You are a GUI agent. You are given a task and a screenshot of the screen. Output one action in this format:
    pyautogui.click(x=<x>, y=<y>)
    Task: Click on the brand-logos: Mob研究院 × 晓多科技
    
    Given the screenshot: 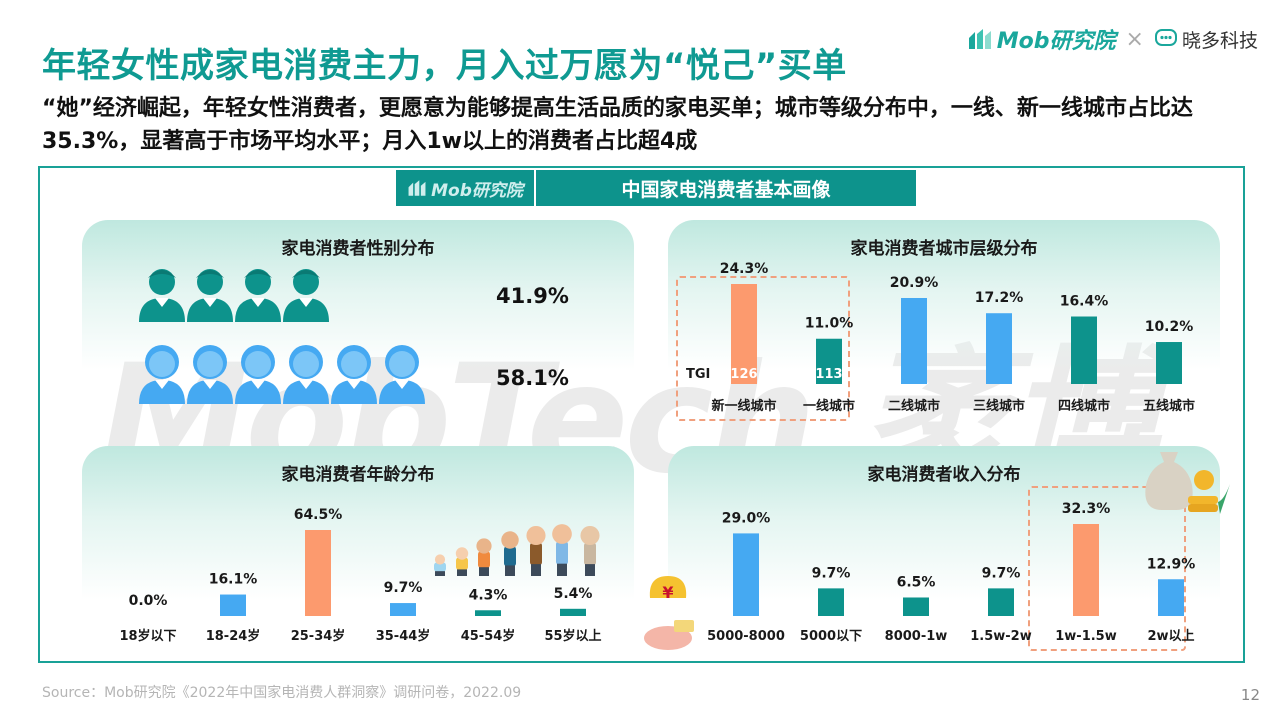 What is the action you would take?
    pyautogui.click(x=1112, y=39)
    